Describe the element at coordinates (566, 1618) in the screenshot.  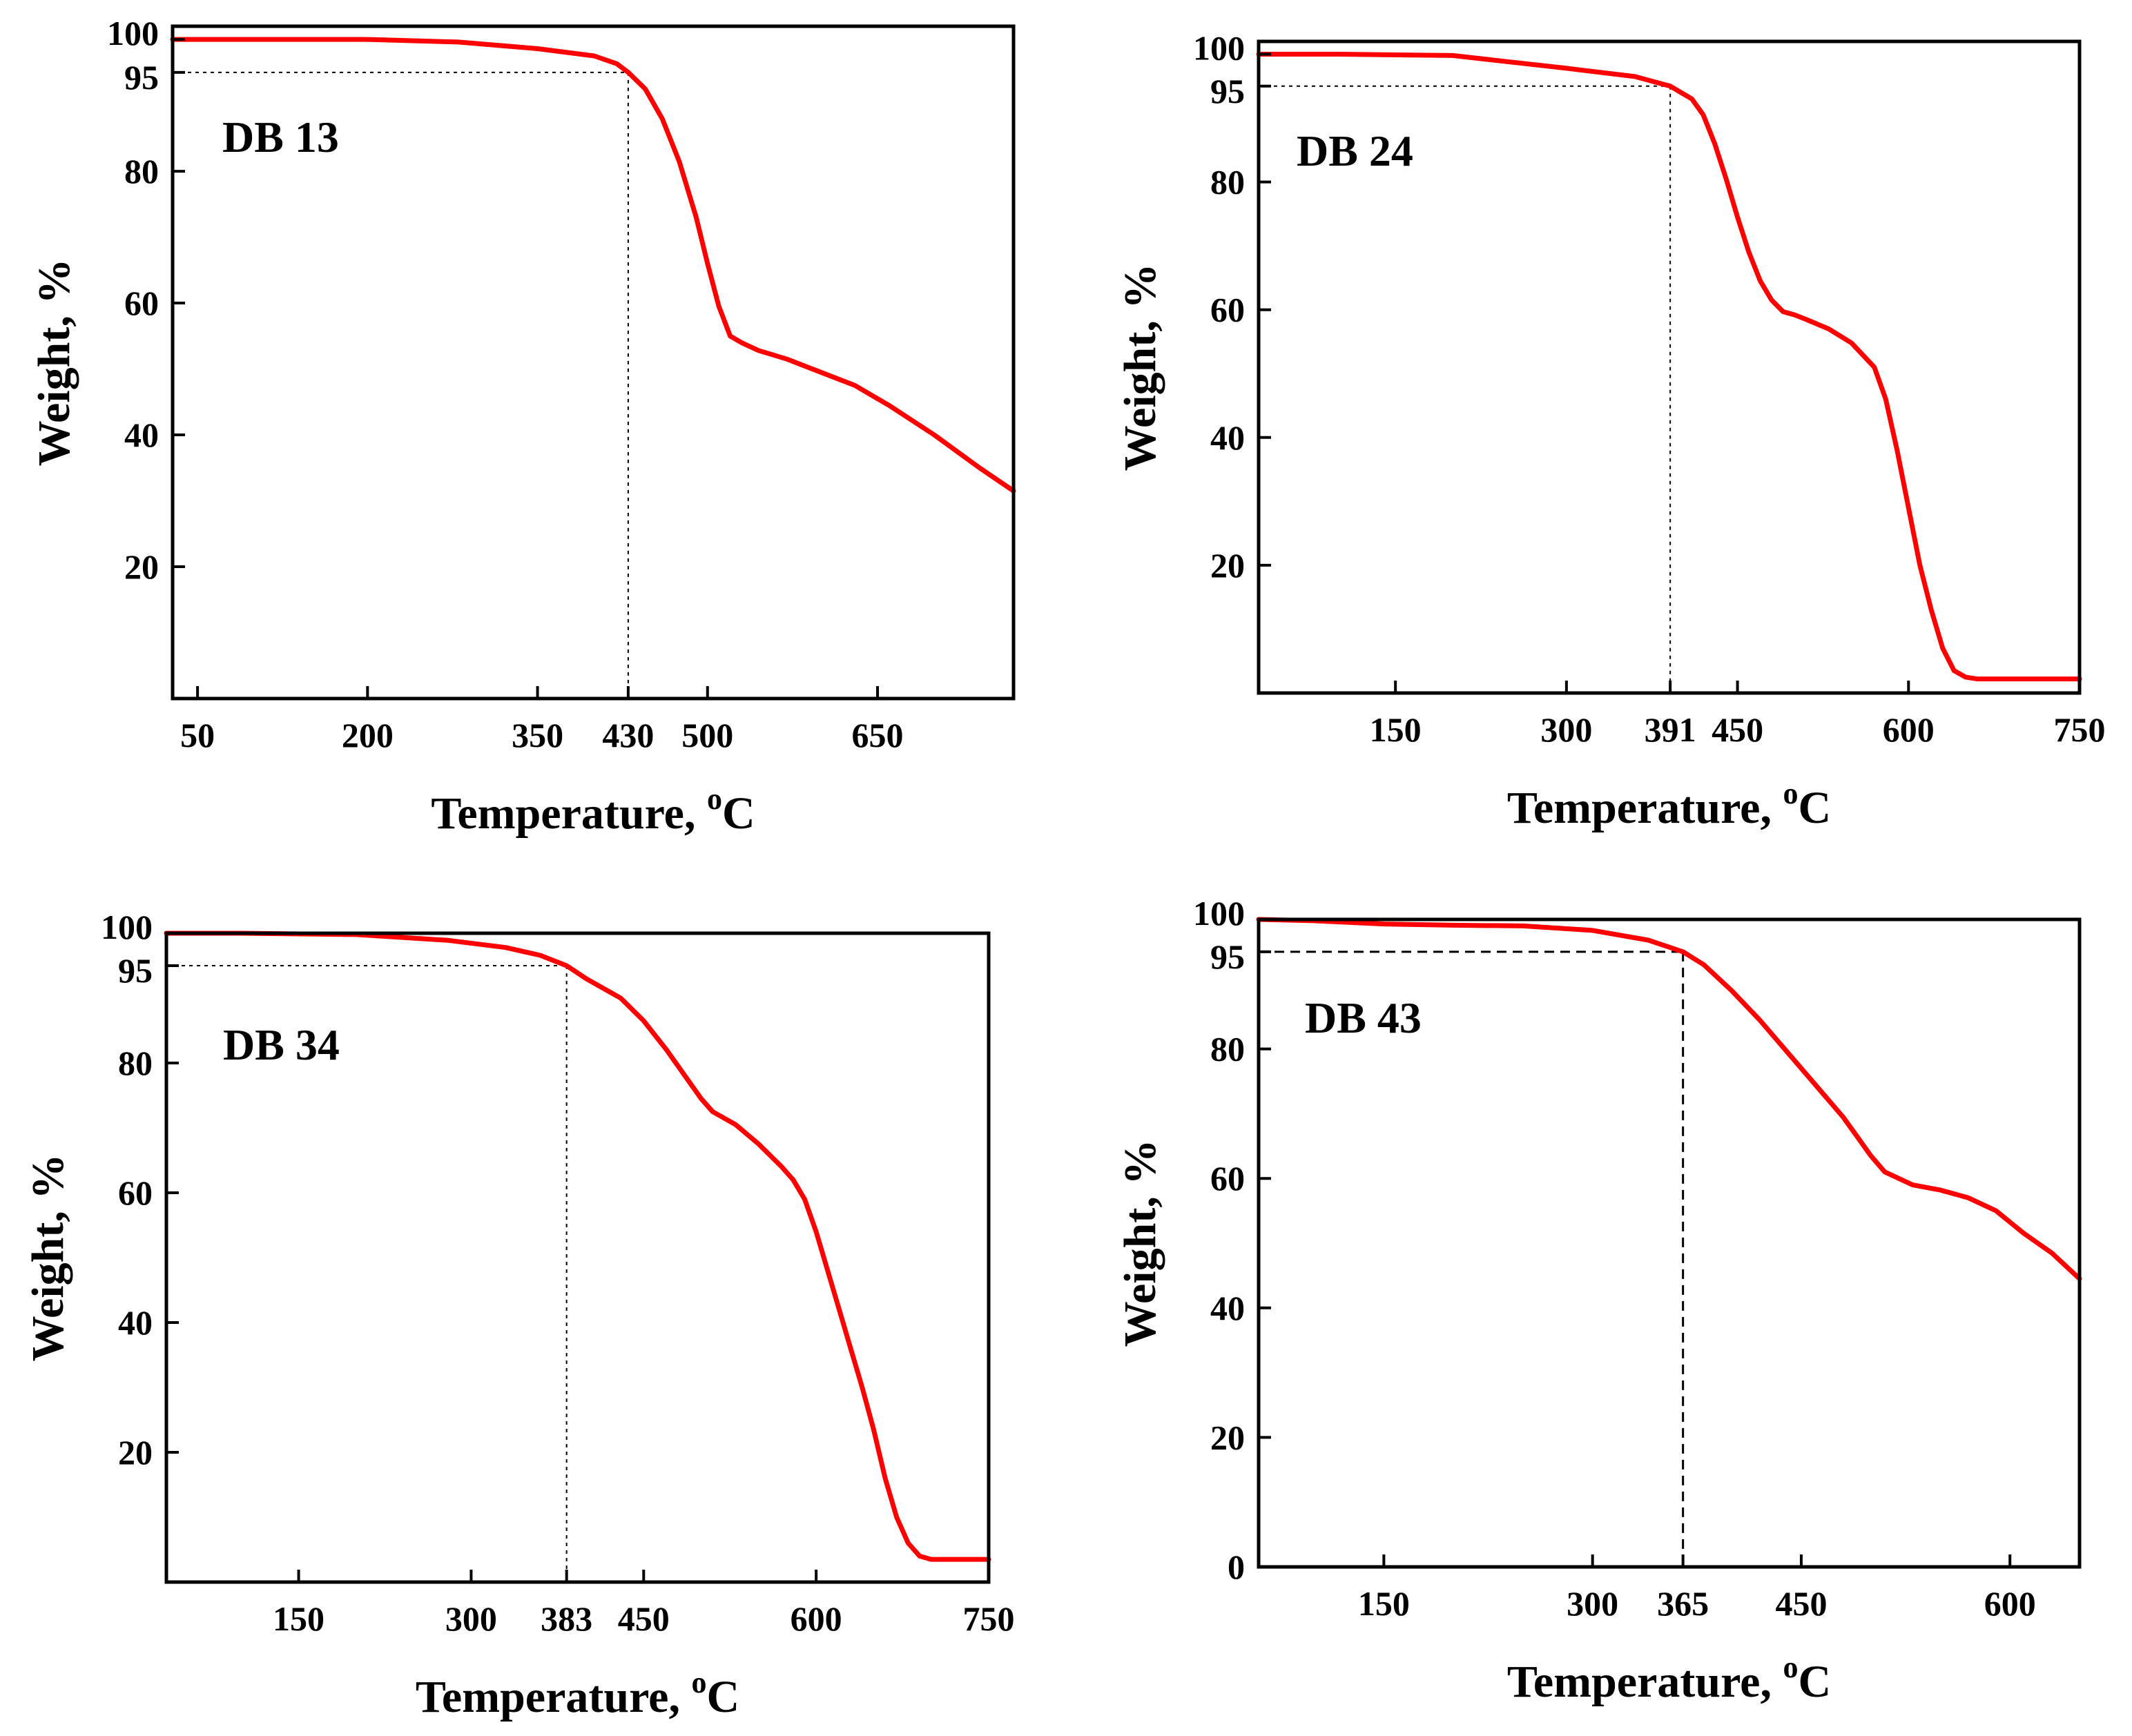
I see `x-tick-label: 383` at that location.